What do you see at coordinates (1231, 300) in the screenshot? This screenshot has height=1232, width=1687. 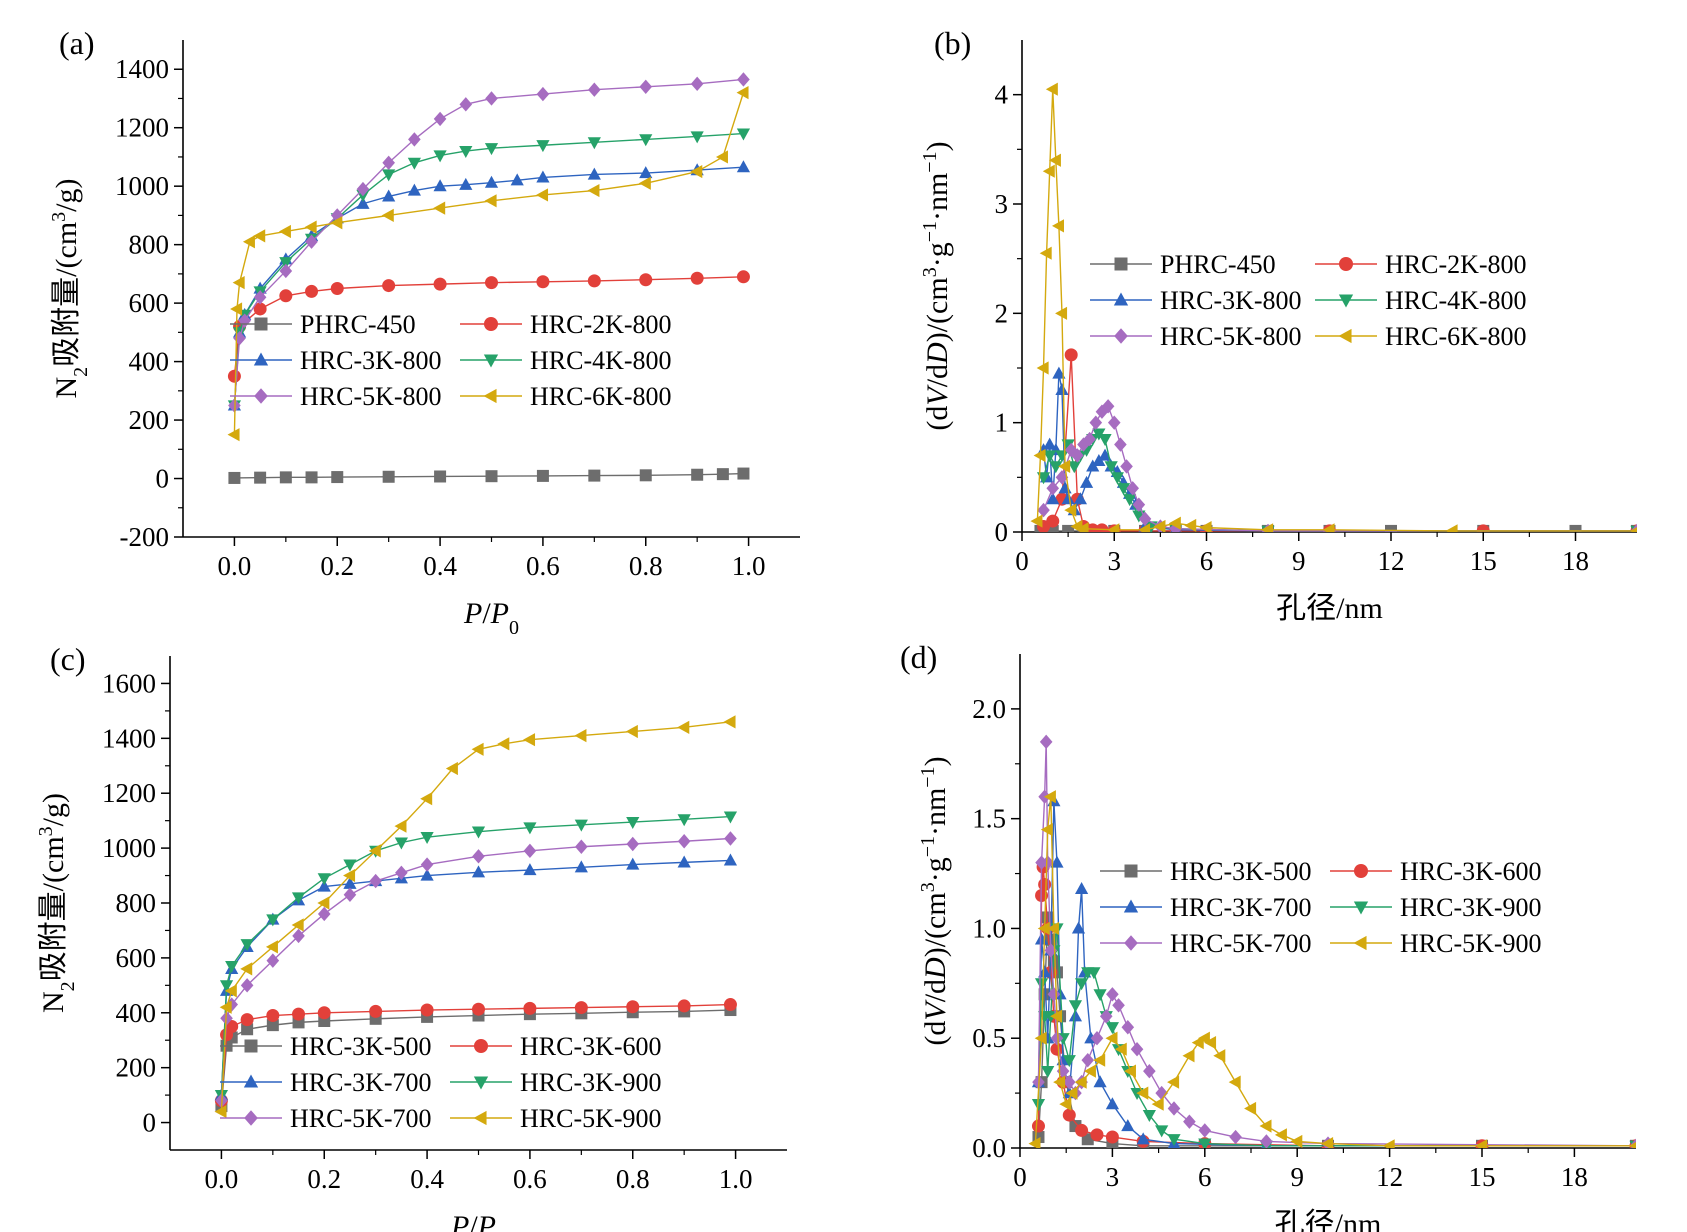 I see `legend-label: HRC-3K-800` at bounding box center [1231, 300].